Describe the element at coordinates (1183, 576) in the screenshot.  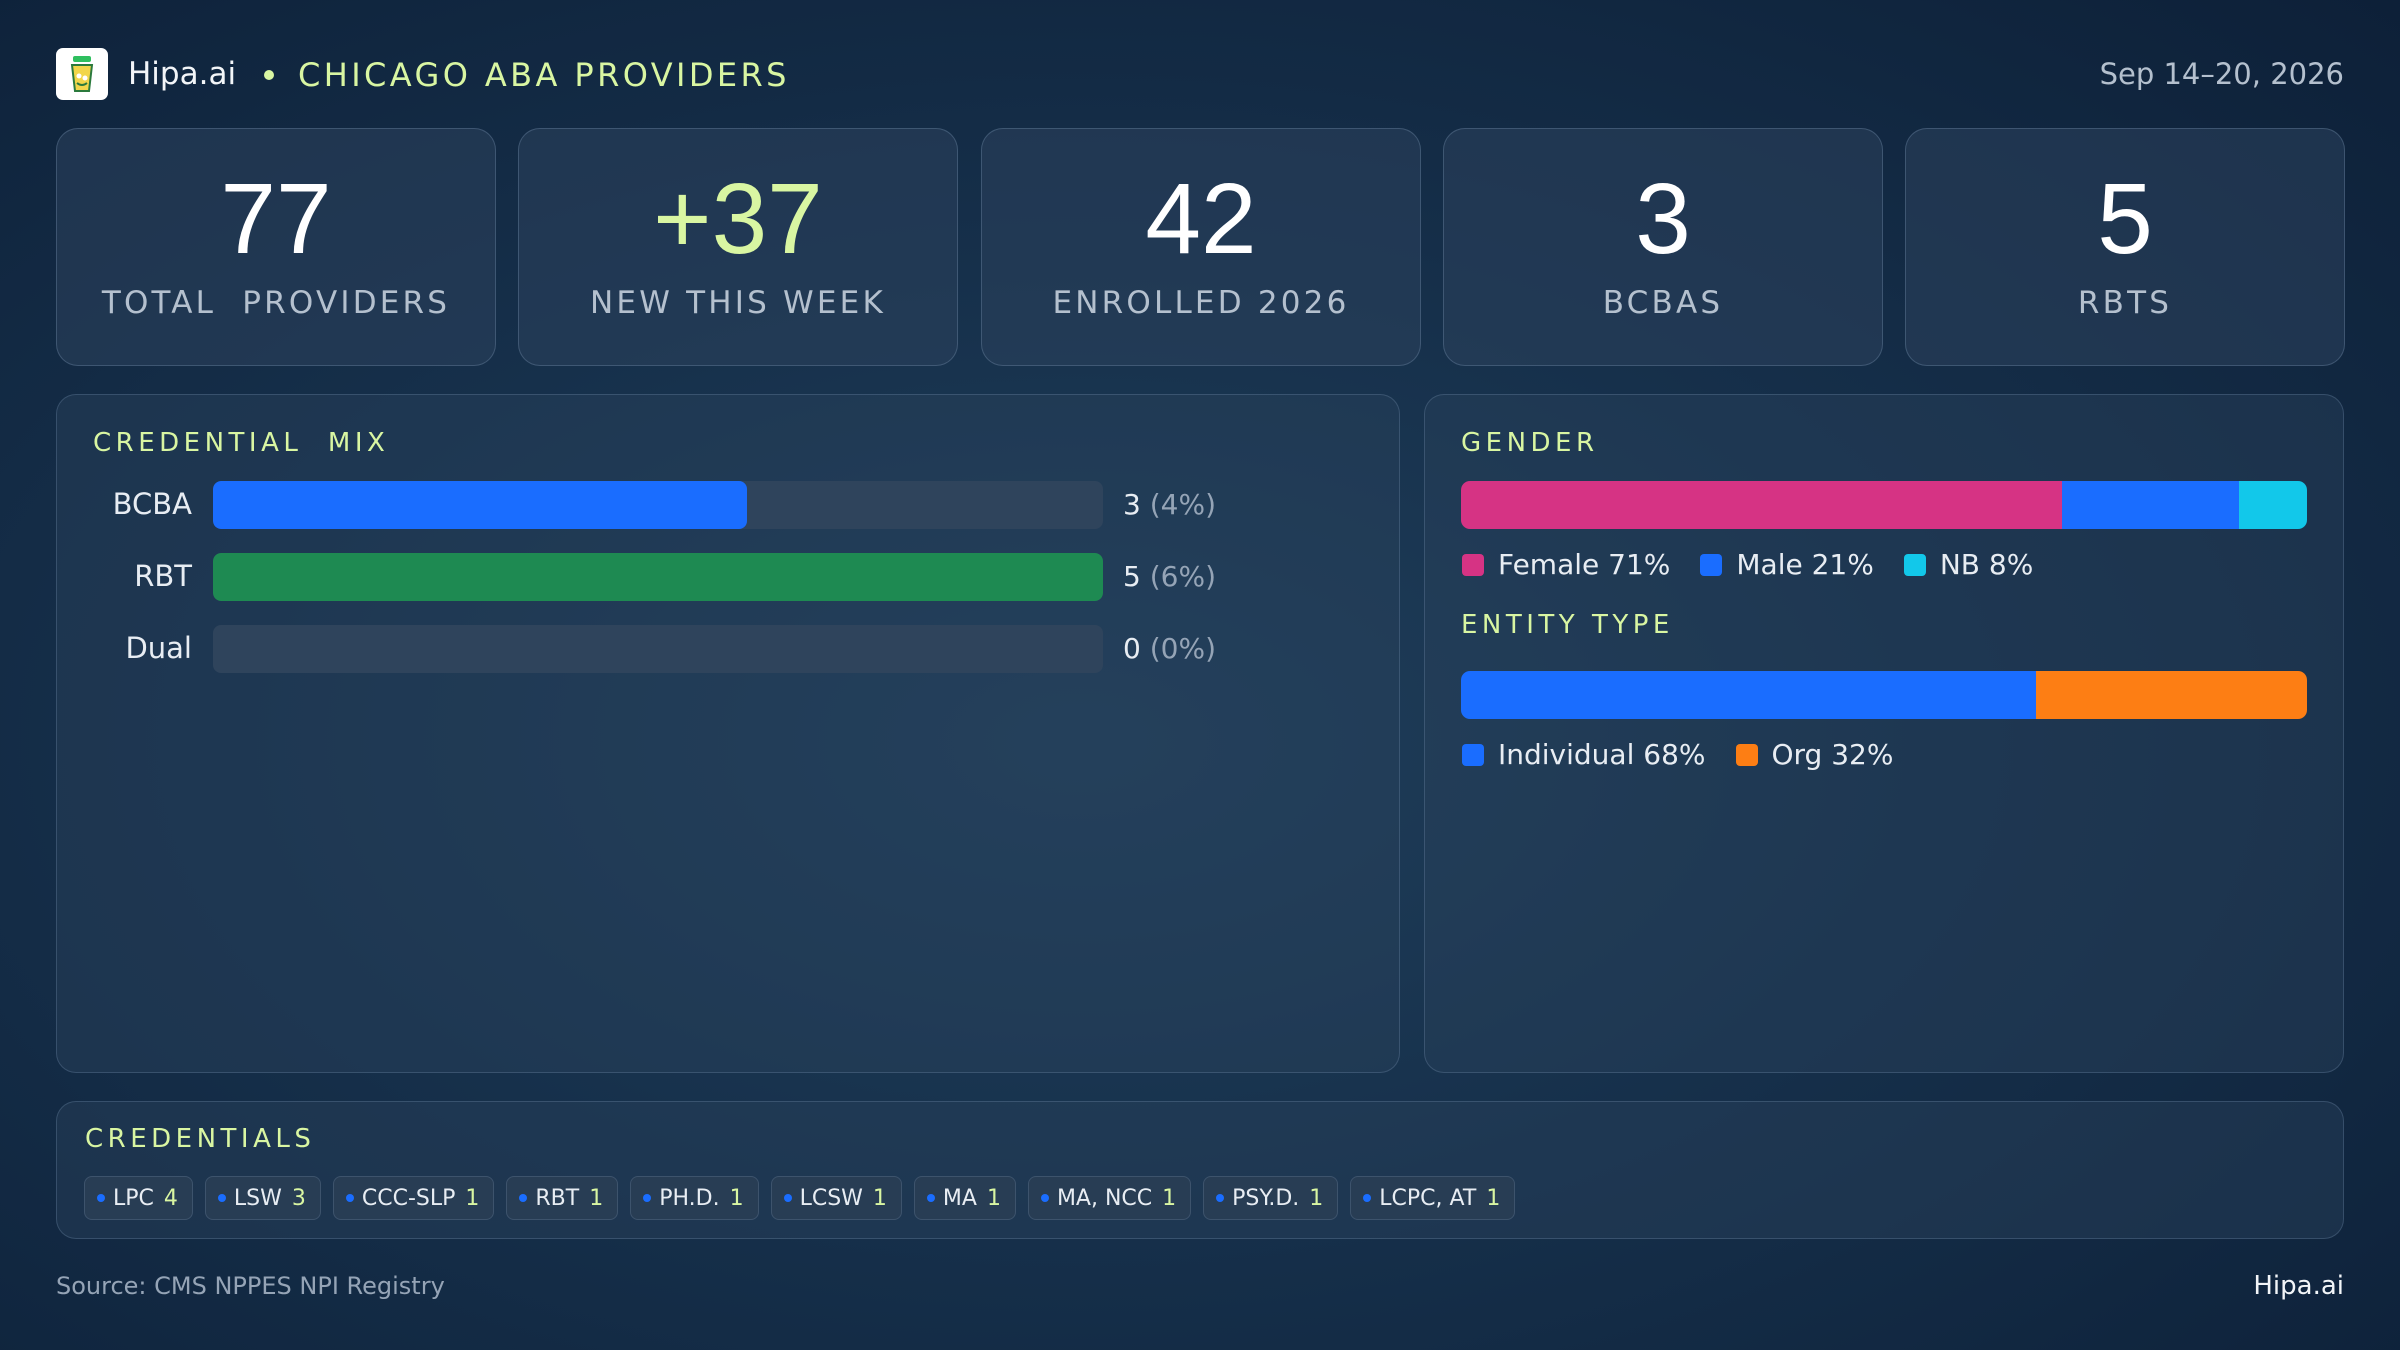
I see `bar-pct: (6%)` at that location.